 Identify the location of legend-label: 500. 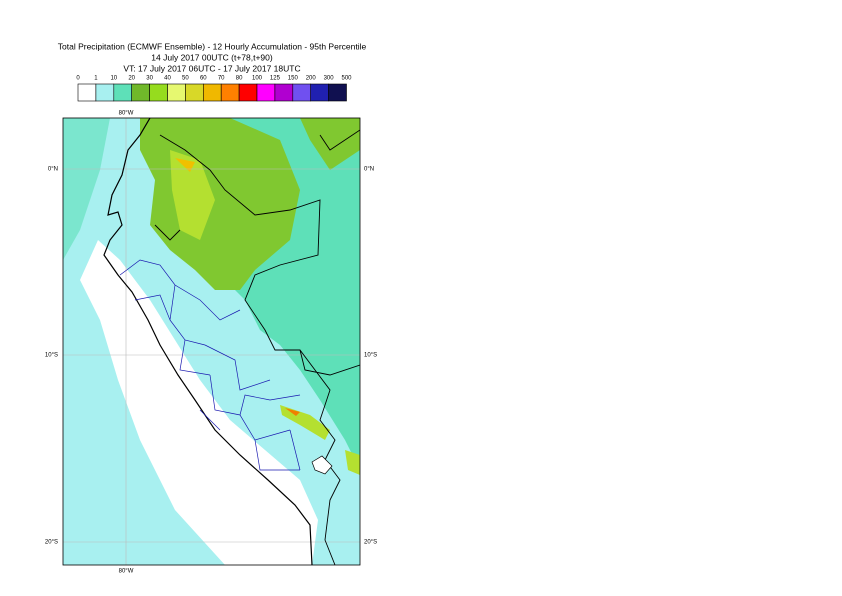
(346, 79).